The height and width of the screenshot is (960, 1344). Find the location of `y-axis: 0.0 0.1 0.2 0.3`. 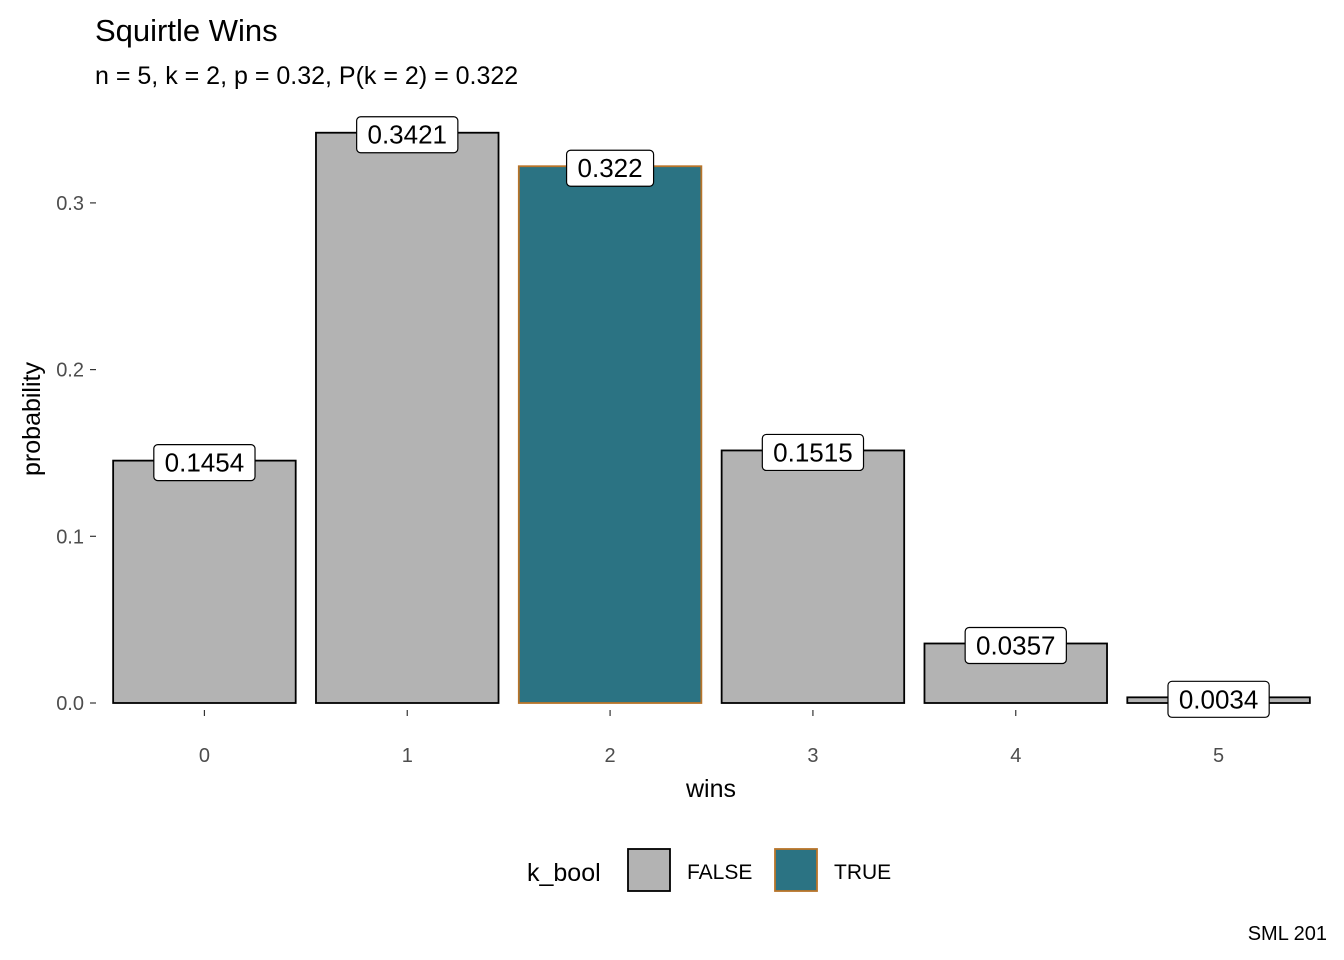

y-axis: 0.0 0.1 0.2 0.3 is located at coordinates (76, 454).